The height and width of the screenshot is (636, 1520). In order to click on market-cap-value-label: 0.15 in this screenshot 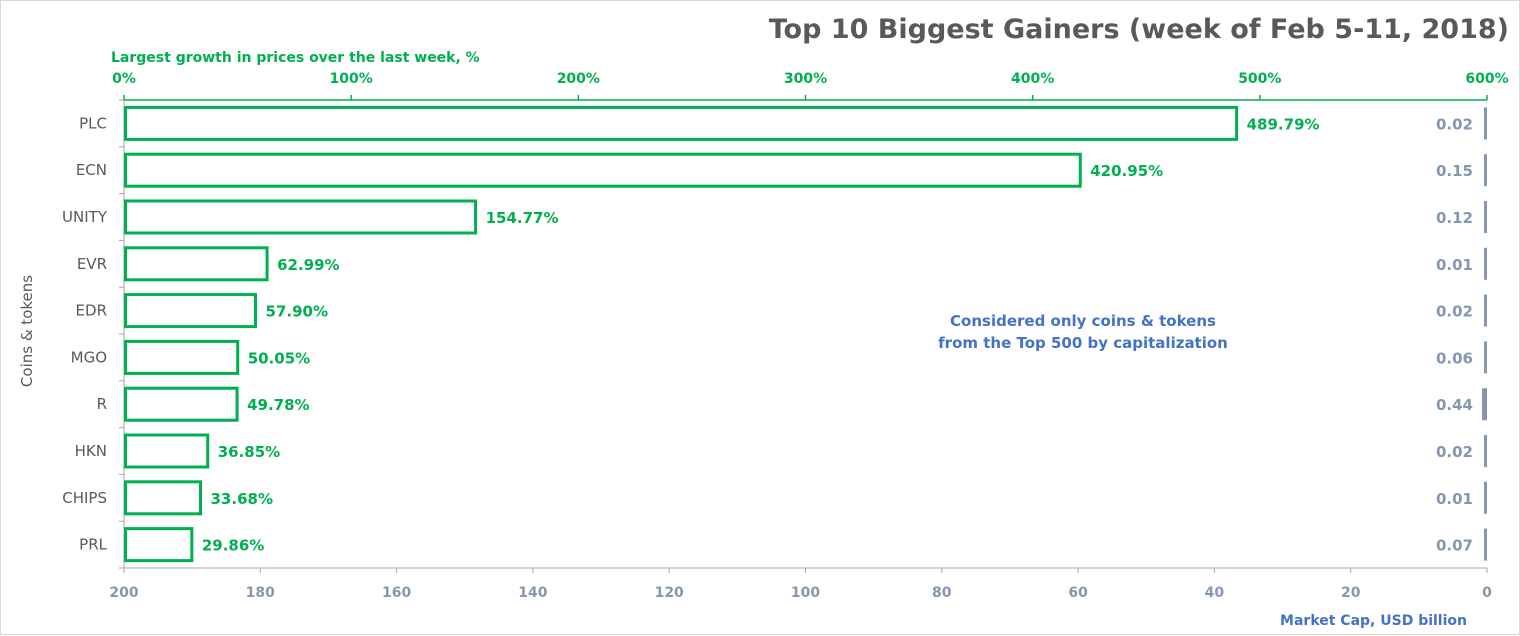, I will do `click(1454, 171)`.